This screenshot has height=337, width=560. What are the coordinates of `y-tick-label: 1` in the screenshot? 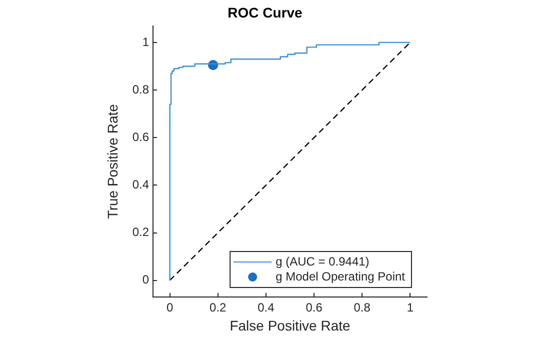 It's located at (146, 41).